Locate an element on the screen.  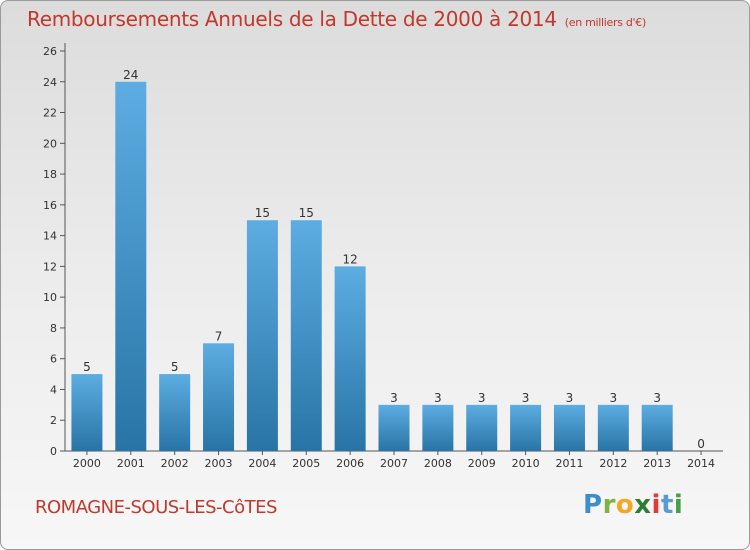
x-tick-label: 2009 is located at coordinates (482, 463).